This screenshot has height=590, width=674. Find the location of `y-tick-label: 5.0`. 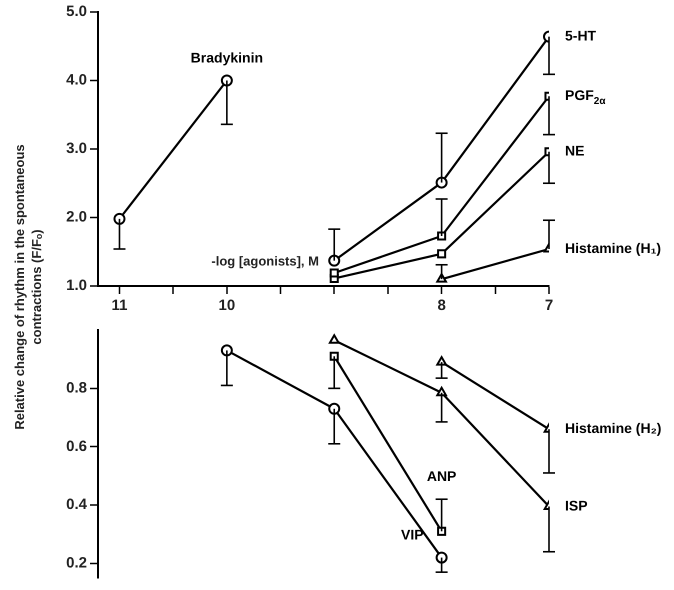

y-tick-label: 5.0 is located at coordinates (76, 11).